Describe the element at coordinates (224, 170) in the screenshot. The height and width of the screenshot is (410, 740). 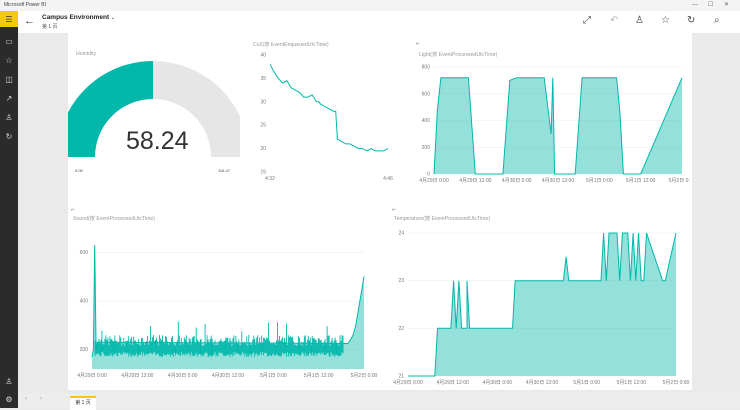
I see `gauge-max: 116.47` at that location.